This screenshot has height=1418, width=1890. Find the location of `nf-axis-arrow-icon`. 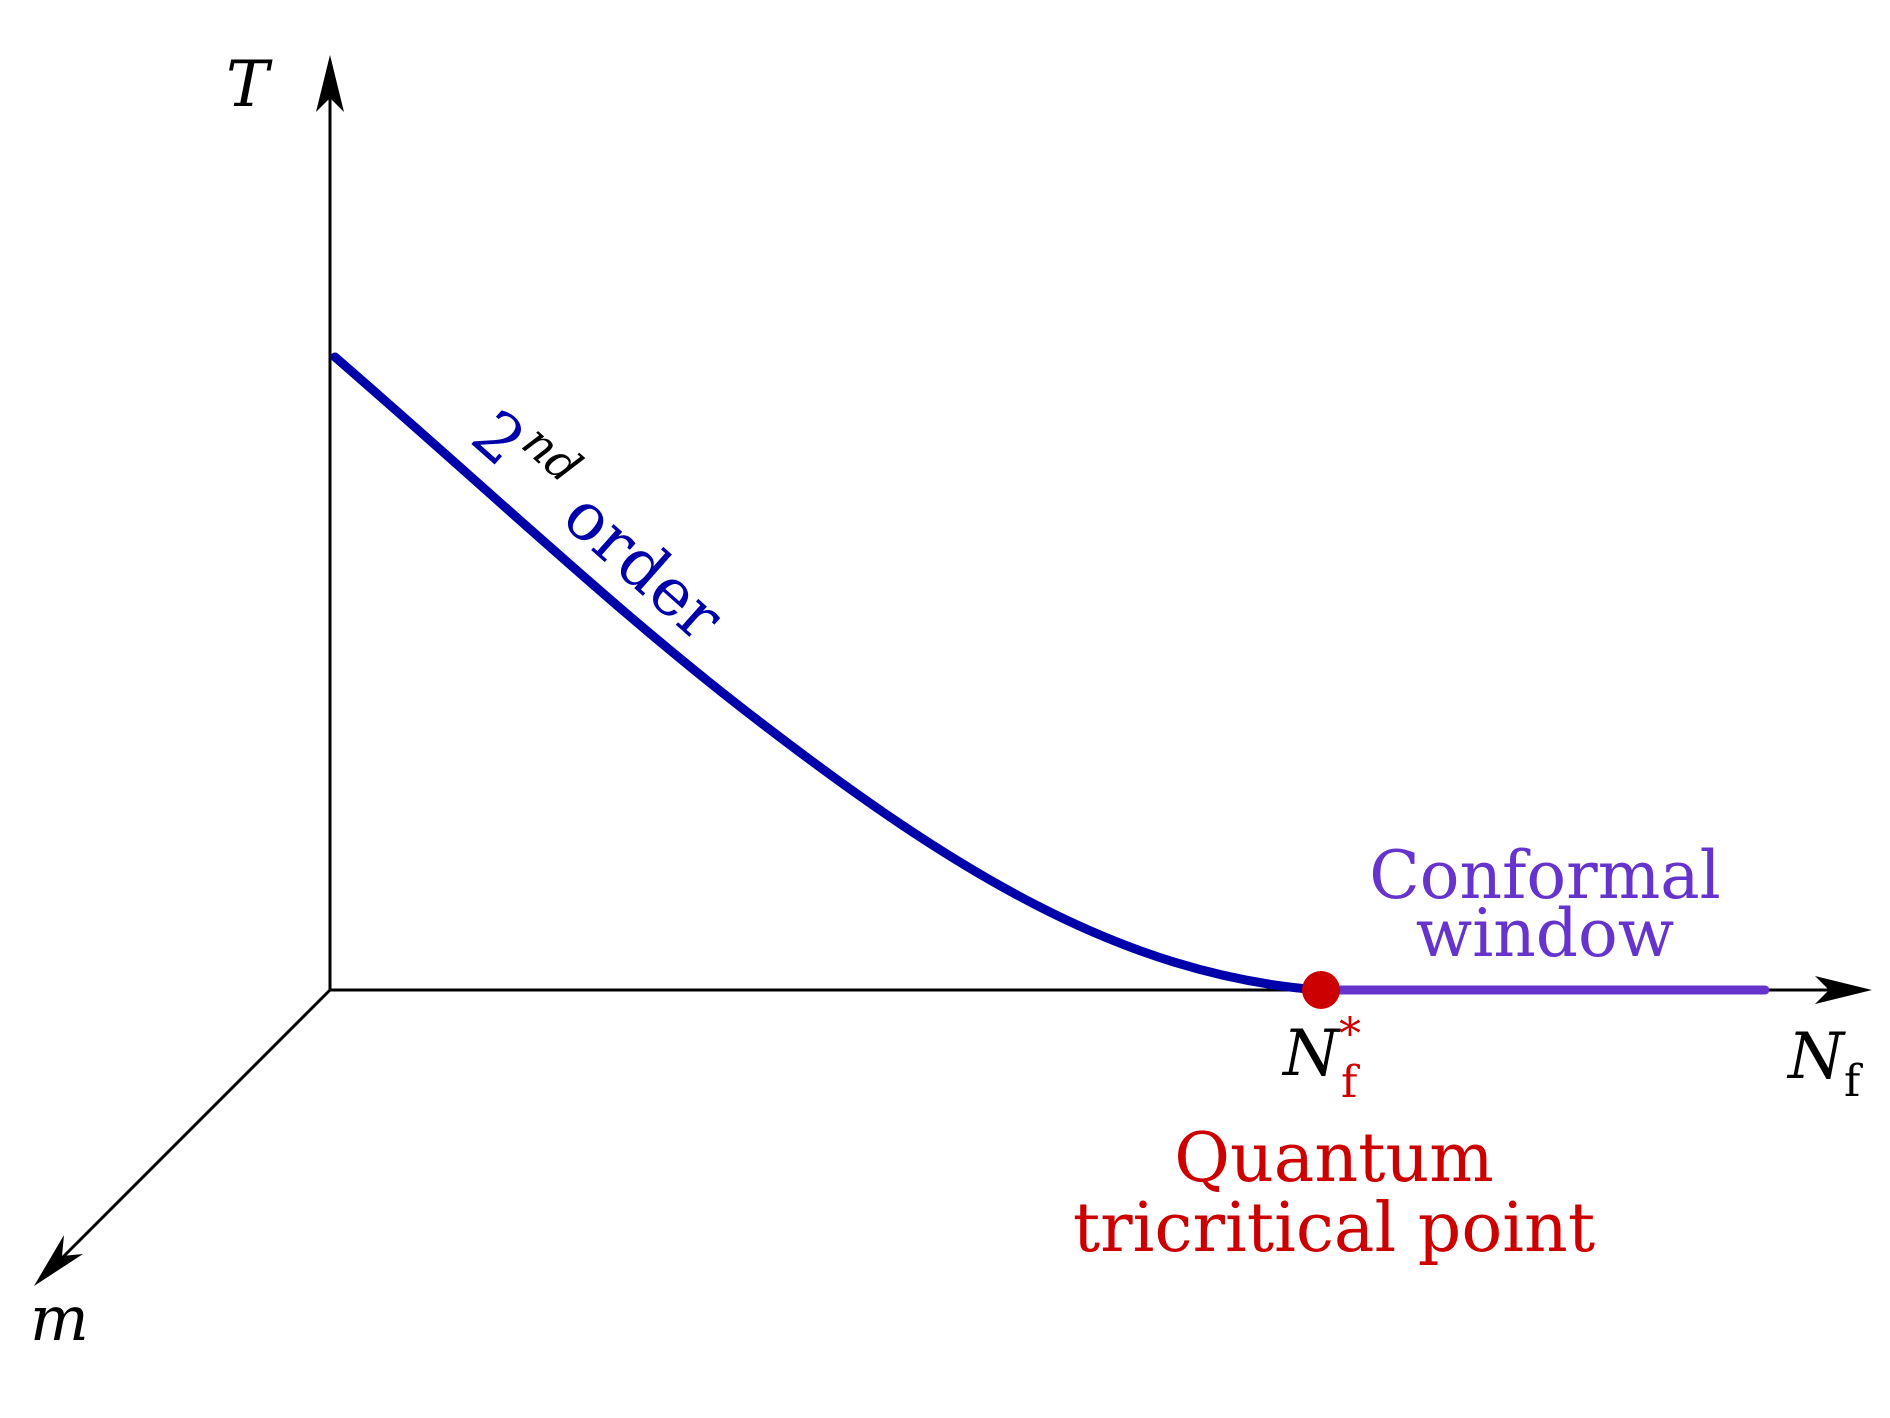

nf-axis-arrow-icon is located at coordinates (1843, 990).